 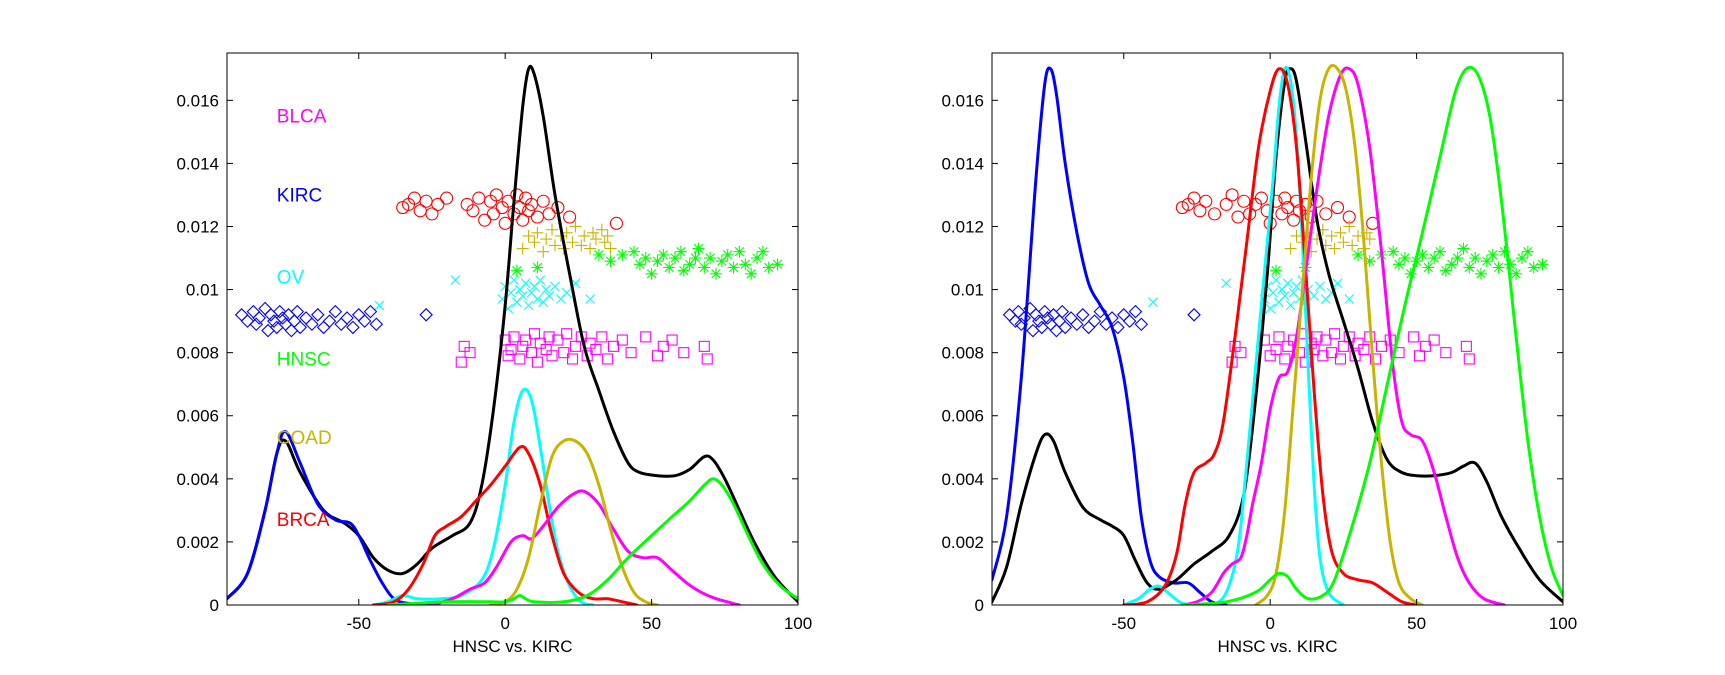 What do you see at coordinates (962, 416) in the screenshot?
I see `y-tick-label: 0.006` at bounding box center [962, 416].